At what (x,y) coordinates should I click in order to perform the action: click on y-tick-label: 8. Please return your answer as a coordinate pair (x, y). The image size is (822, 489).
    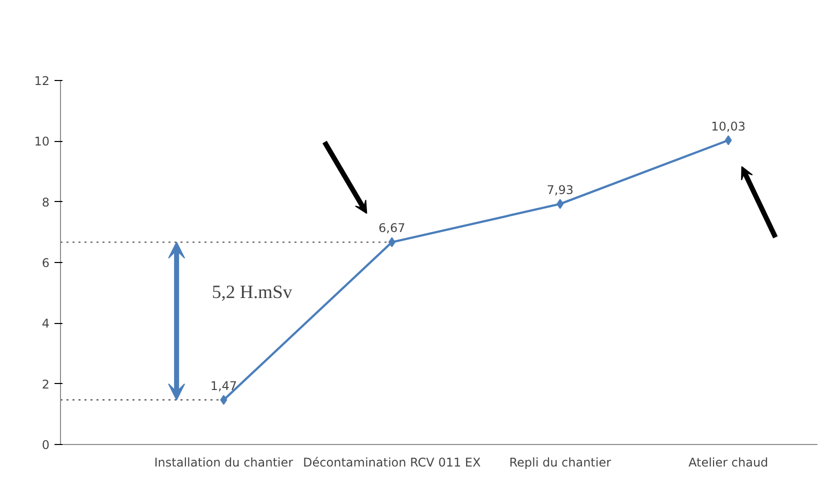
    Looking at the image, I should click on (46, 202).